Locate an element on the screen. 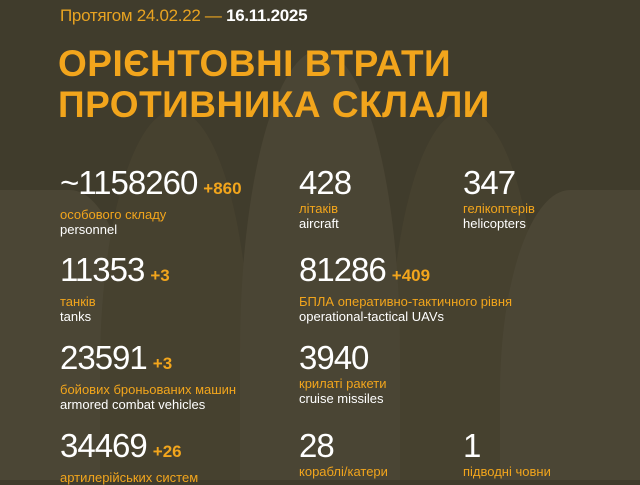  stat-label-en: tanks is located at coordinates (76, 316).